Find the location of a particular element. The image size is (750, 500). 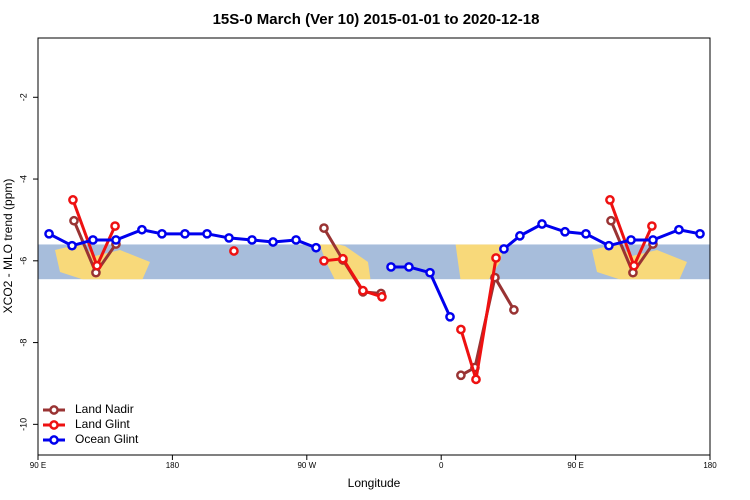

x-tick-label: 0 is located at coordinates (441, 465).